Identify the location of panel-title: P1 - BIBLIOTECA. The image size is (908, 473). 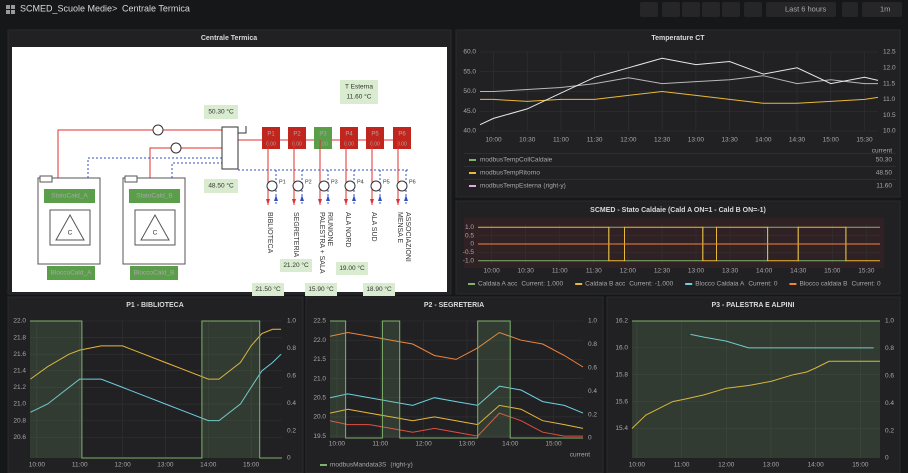
(155, 305).